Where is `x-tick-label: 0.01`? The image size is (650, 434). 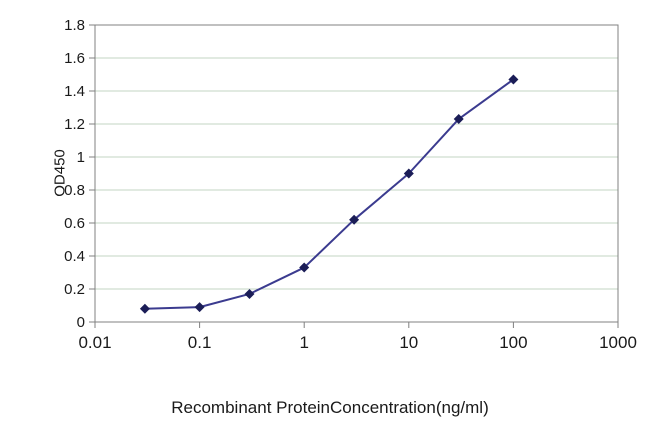 x-tick-label: 0.01 is located at coordinates (94, 342).